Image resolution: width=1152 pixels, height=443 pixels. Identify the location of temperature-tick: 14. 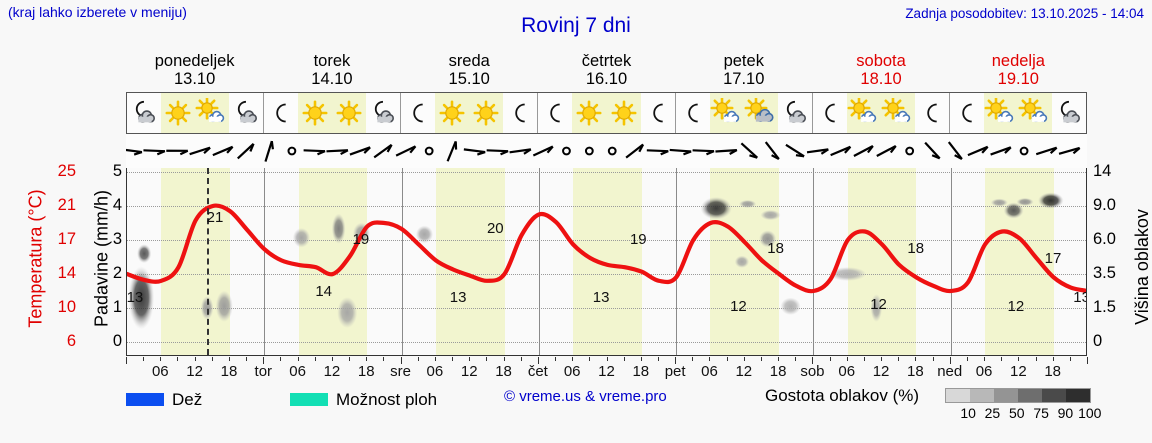
(66, 273).